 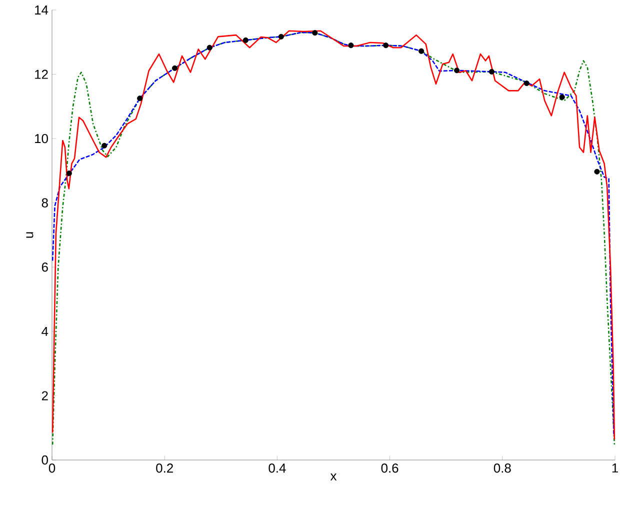 I want to click on y-tick-label: 4, so click(x=45, y=331).